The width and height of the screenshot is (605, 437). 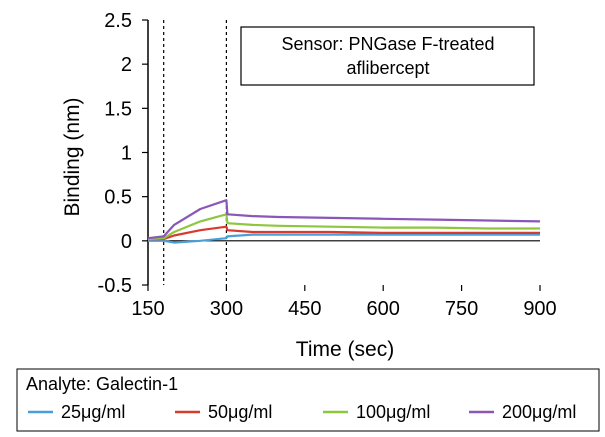 What do you see at coordinates (387, 56) in the screenshot?
I see `annotation-box: Sensor: PNGase F-treated aflibercept` at bounding box center [387, 56].